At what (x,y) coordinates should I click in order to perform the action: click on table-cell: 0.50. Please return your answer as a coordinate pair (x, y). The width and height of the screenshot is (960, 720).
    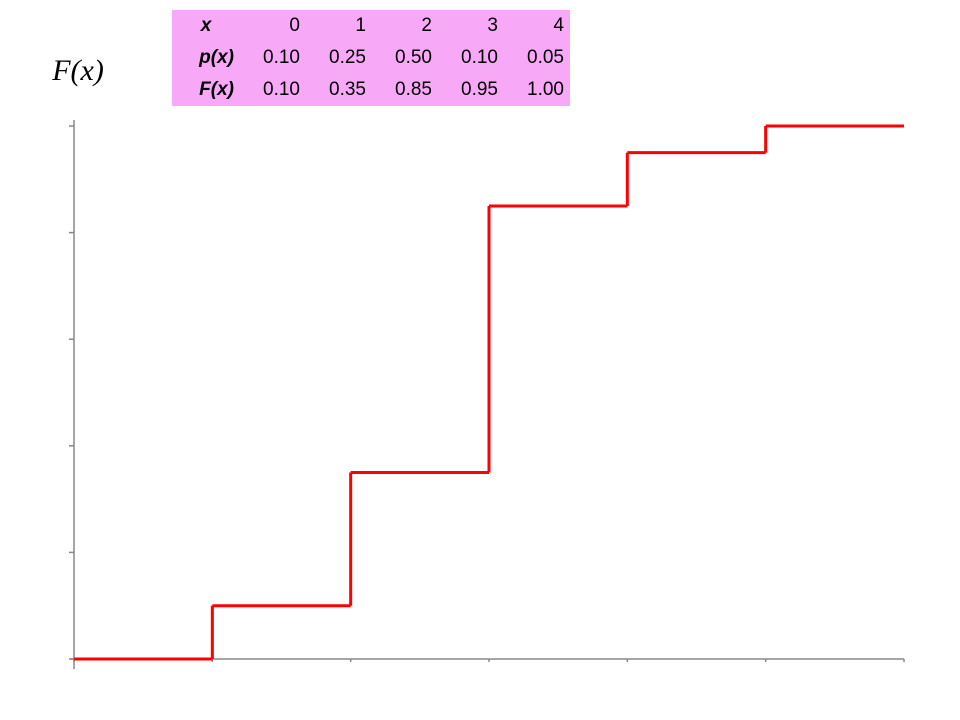
    Looking at the image, I should click on (413, 57).